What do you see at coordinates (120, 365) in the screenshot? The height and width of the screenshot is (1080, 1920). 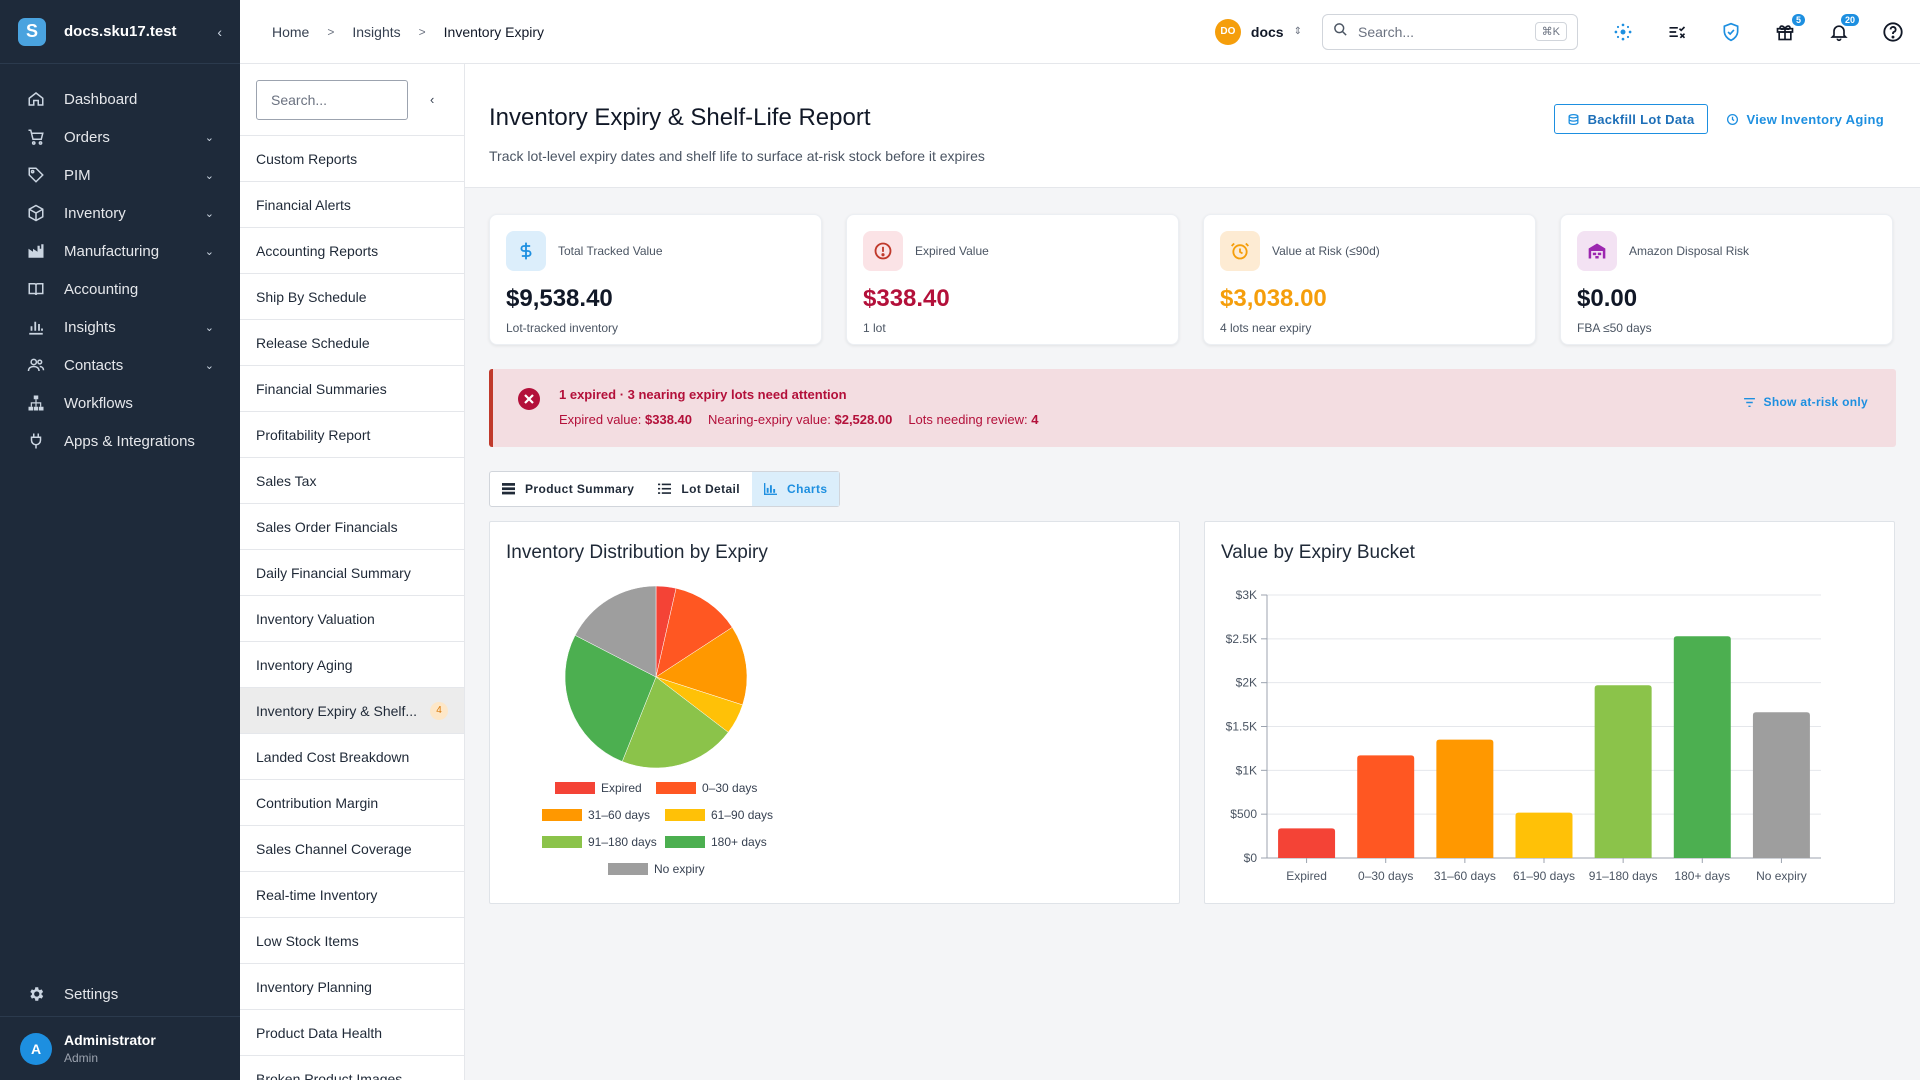 I see `sidebar-item-contacts: Contacts ⌄` at bounding box center [120, 365].